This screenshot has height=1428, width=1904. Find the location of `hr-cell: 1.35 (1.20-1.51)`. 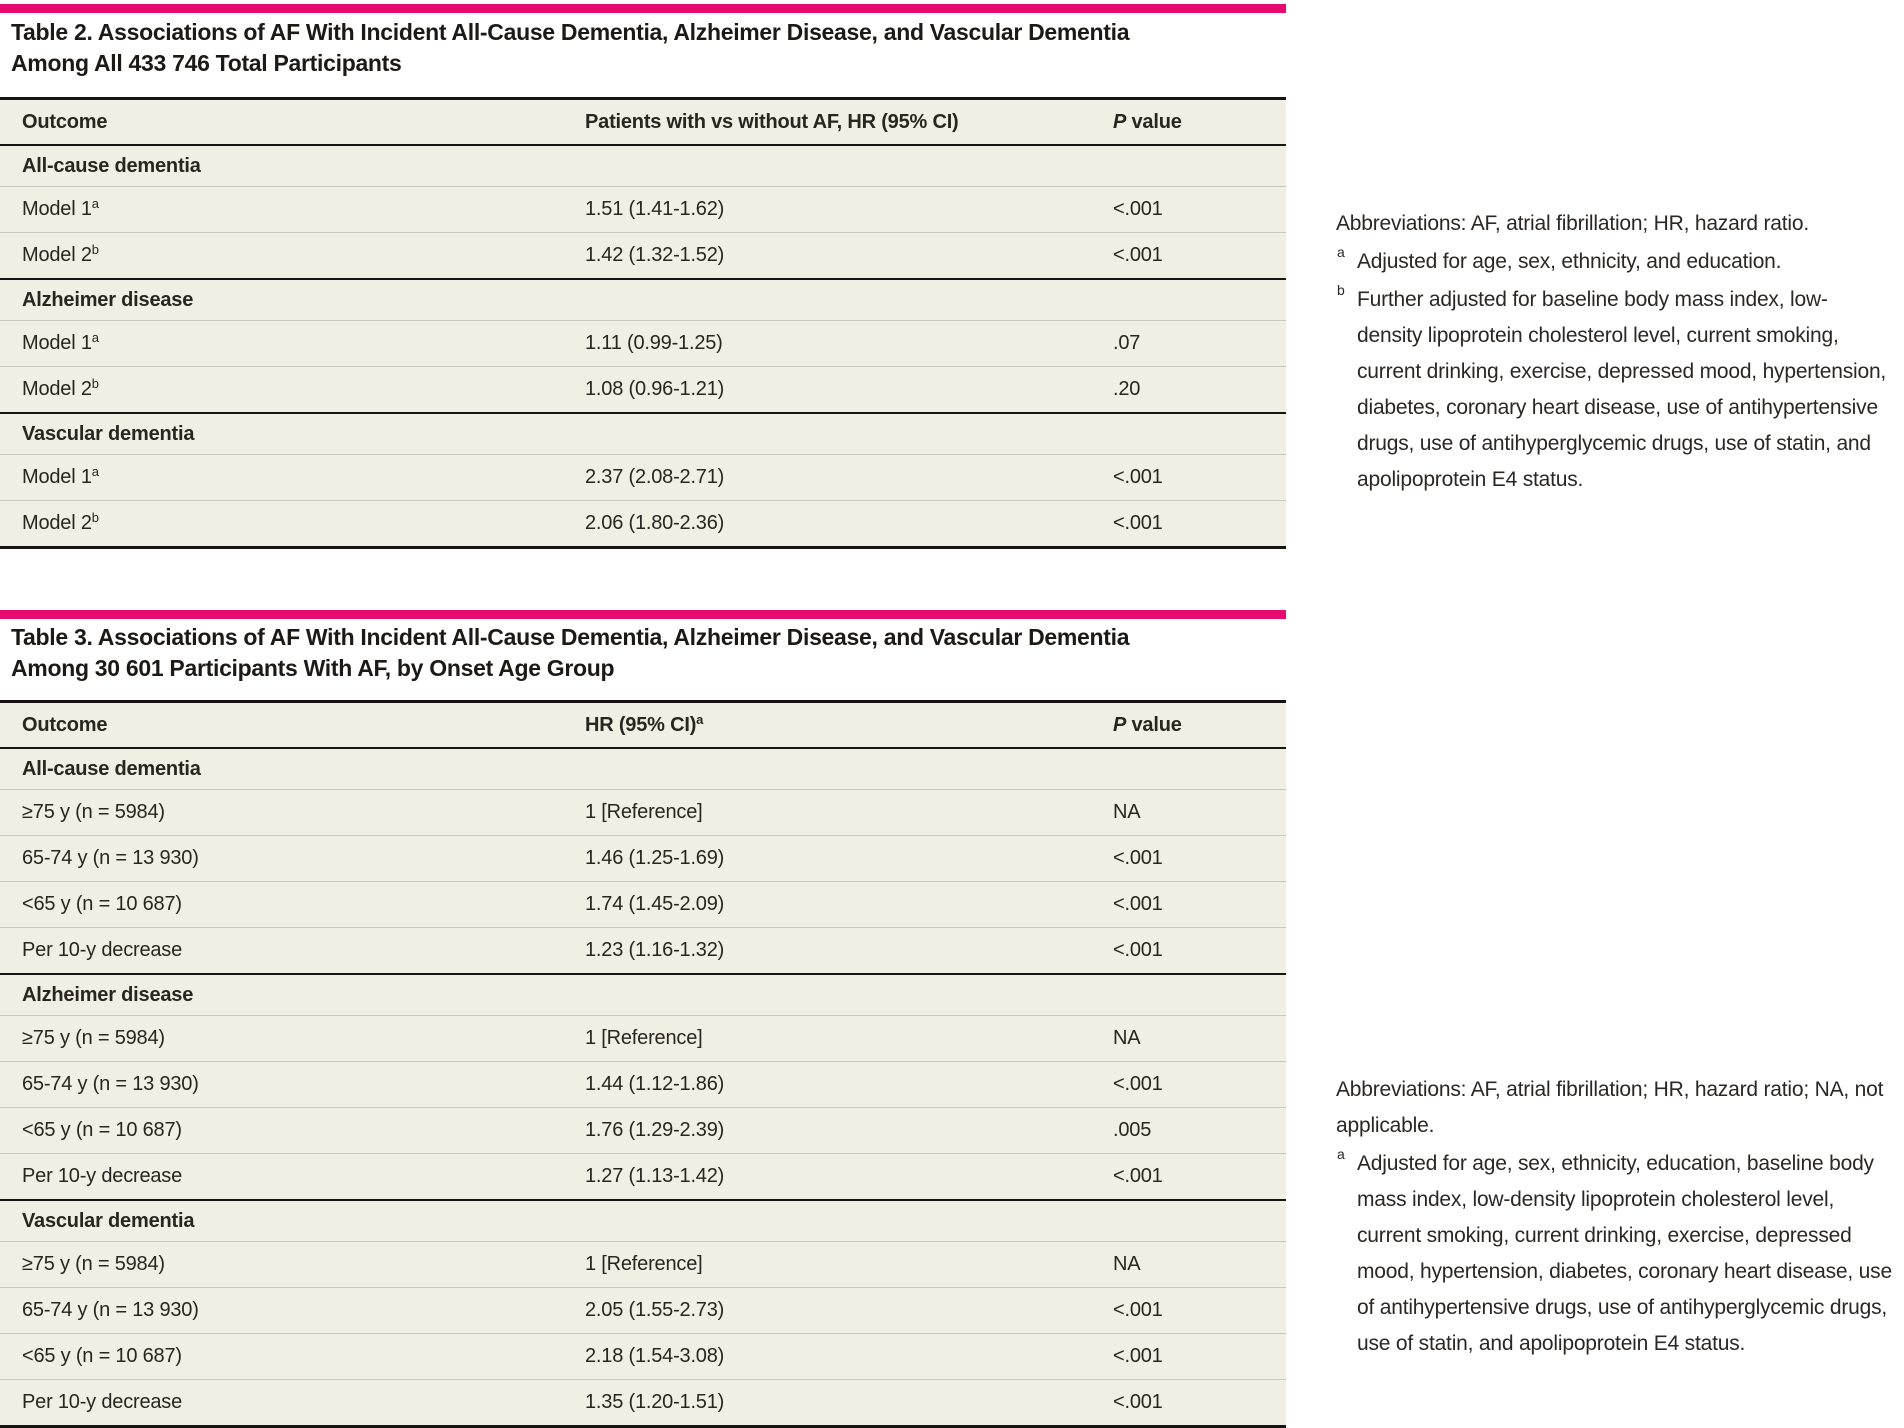

hr-cell: 1.35 (1.20-1.51) is located at coordinates (655, 1402).